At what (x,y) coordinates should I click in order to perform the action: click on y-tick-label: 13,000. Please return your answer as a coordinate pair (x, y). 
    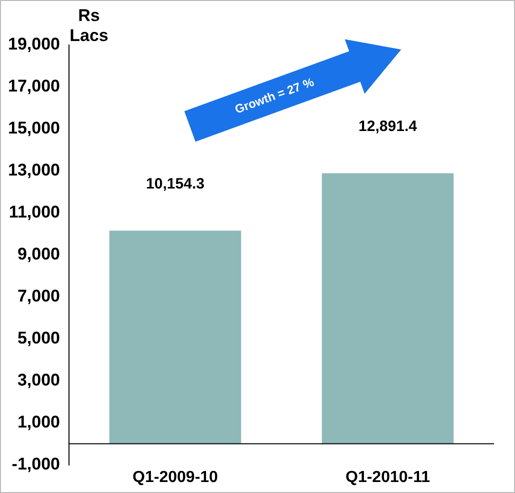
    Looking at the image, I should click on (34, 170).